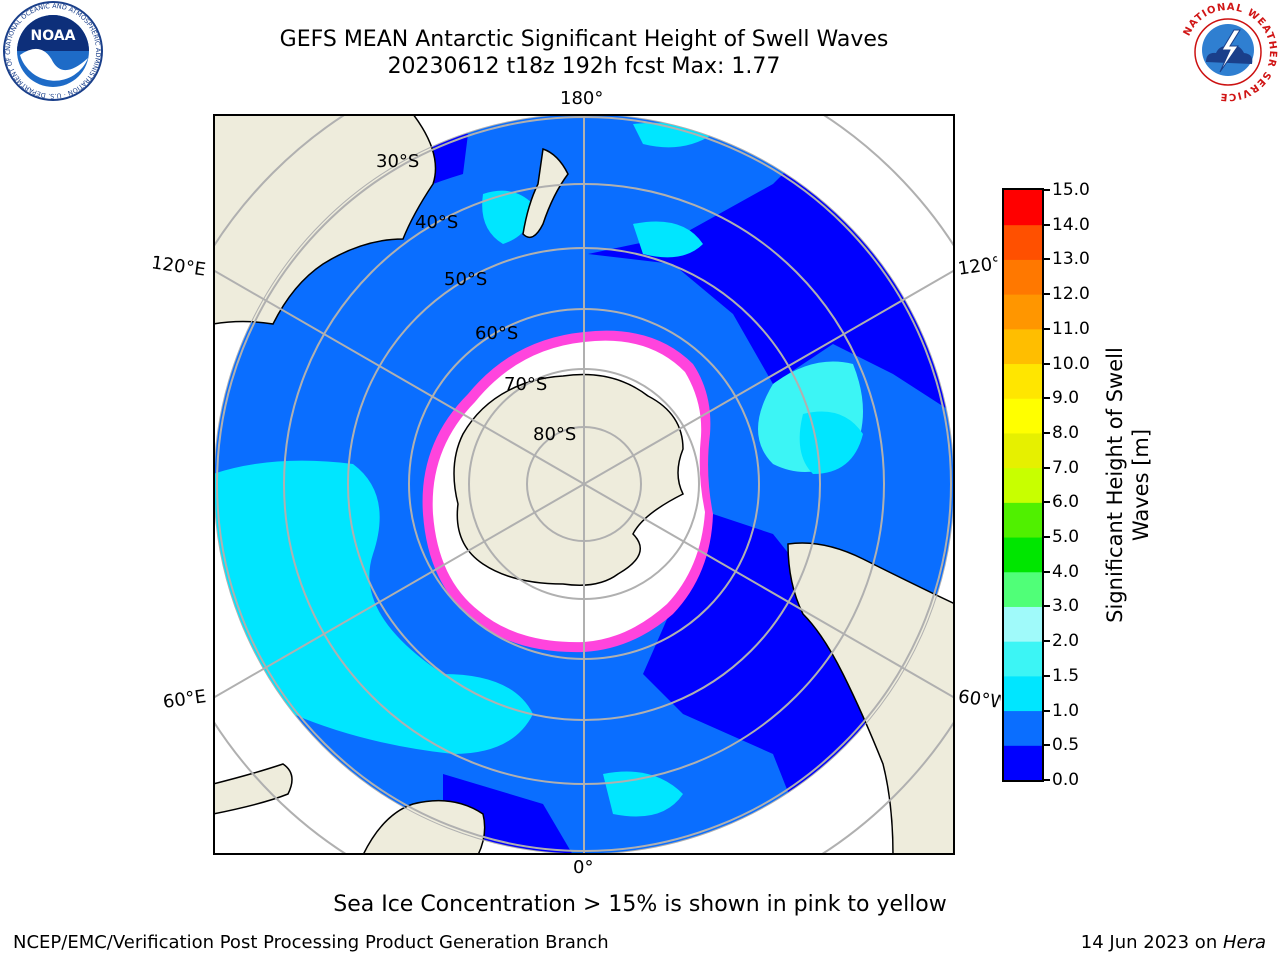 Image resolution: width=1280 pixels, height=960 pixels. Describe the element at coordinates (1066, 641) in the screenshot. I see `colorbar-tick-label: 2.0` at that location.